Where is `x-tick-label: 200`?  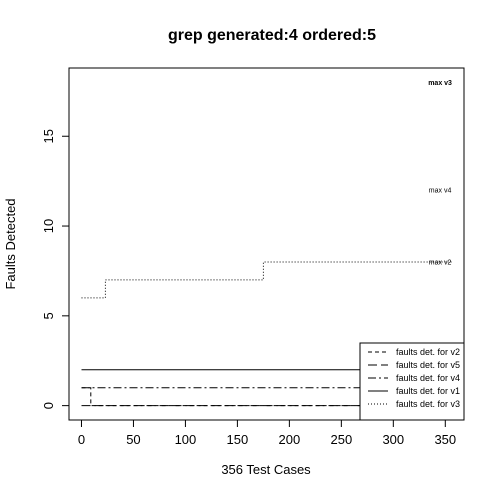 x-tick-label: 200 is located at coordinates (290, 439).